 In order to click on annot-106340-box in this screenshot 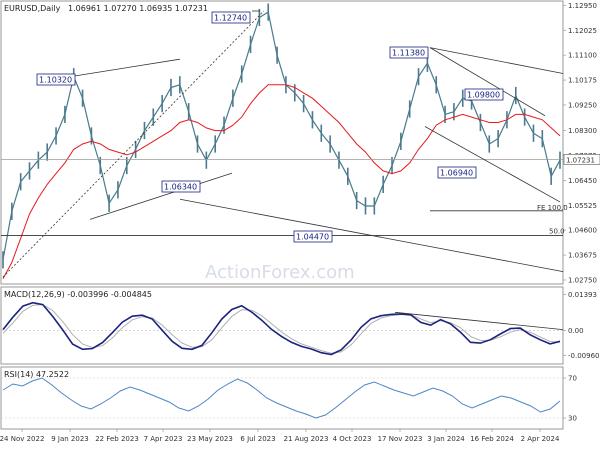, I will do `click(181, 186)`.